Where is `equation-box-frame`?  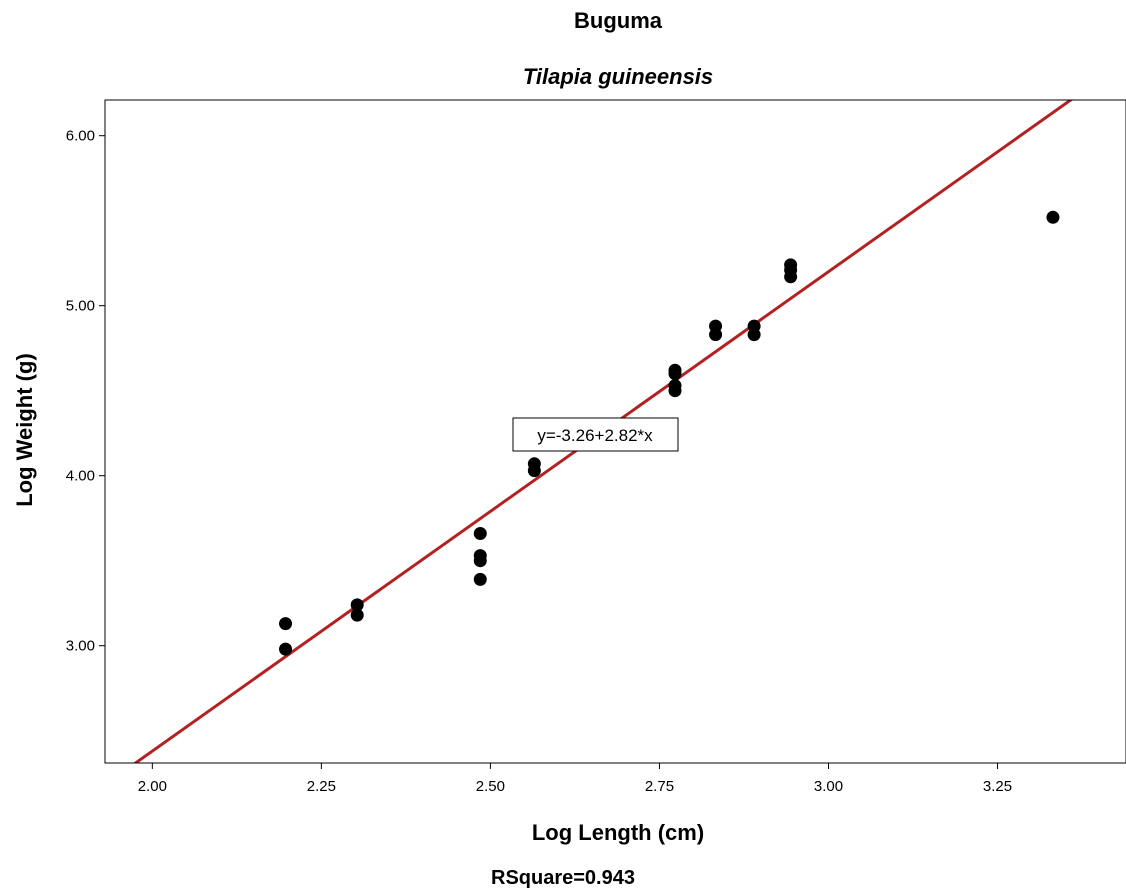
equation-box-frame is located at coordinates (595, 434).